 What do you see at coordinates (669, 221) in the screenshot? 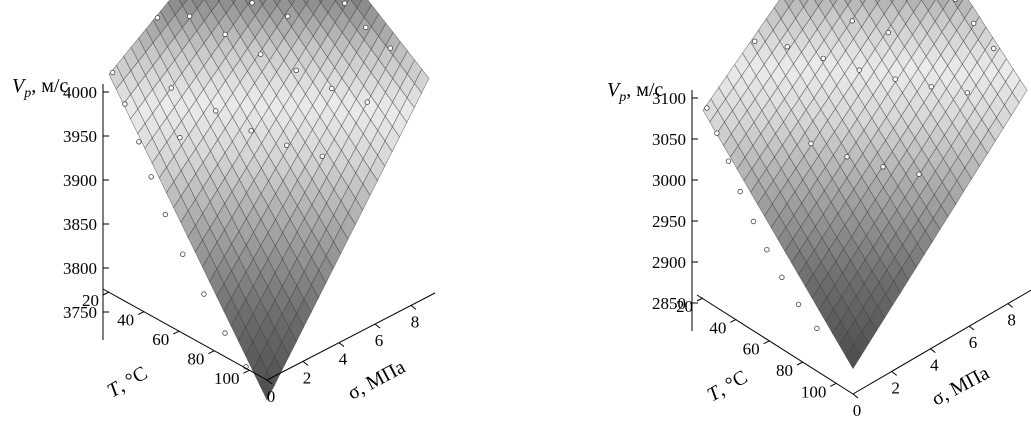
I see `z-tick-label: 2950` at bounding box center [669, 221].